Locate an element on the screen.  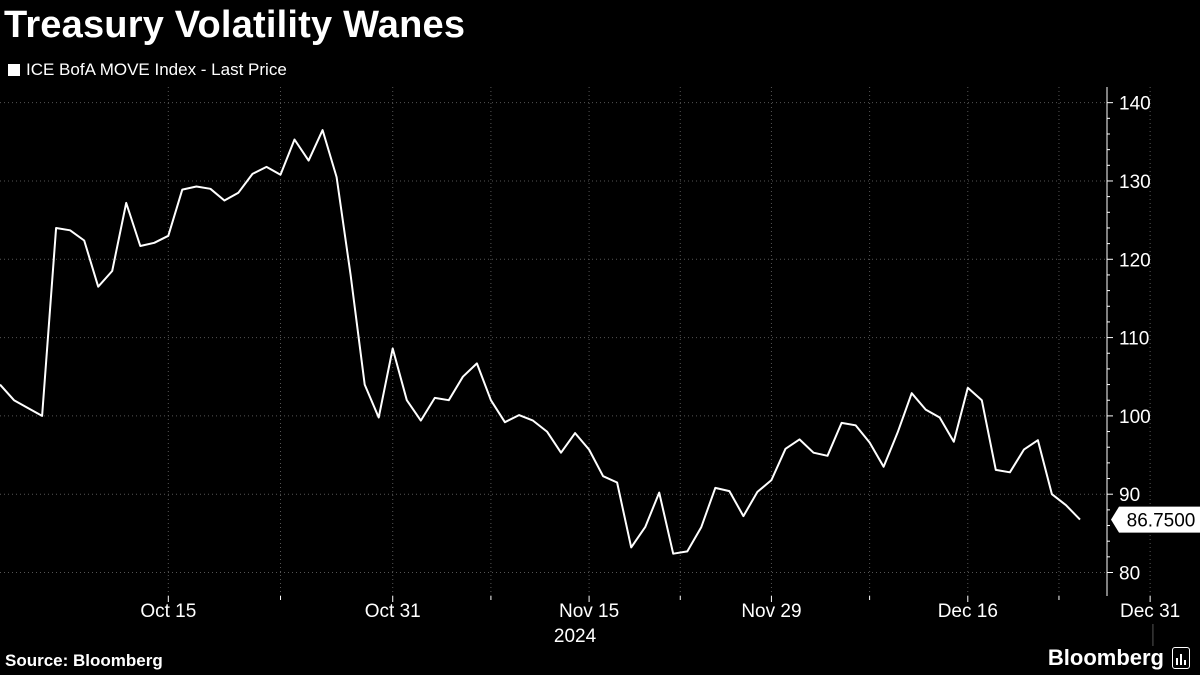
legend-swatch-icon is located at coordinates (14, 70).